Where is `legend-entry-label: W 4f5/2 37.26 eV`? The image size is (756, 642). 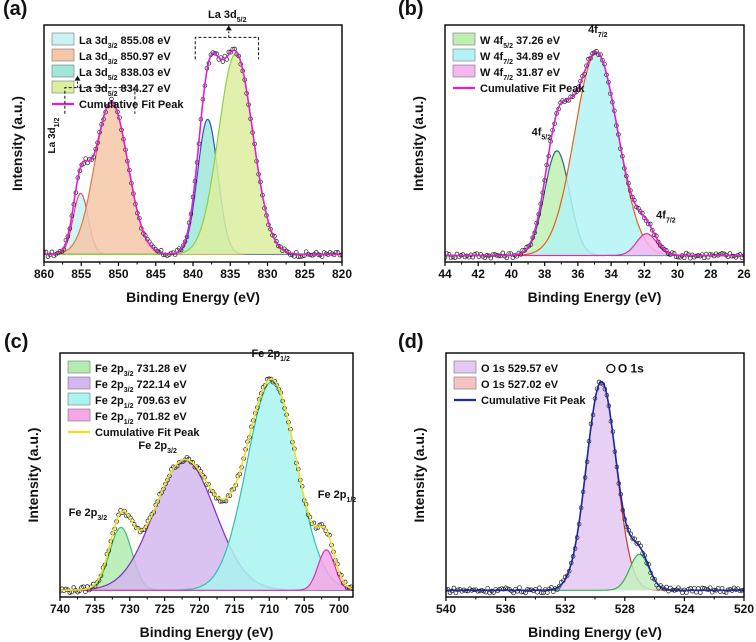
legend-entry-label: W 4f5/2 37.26 eV is located at coordinates (520, 42).